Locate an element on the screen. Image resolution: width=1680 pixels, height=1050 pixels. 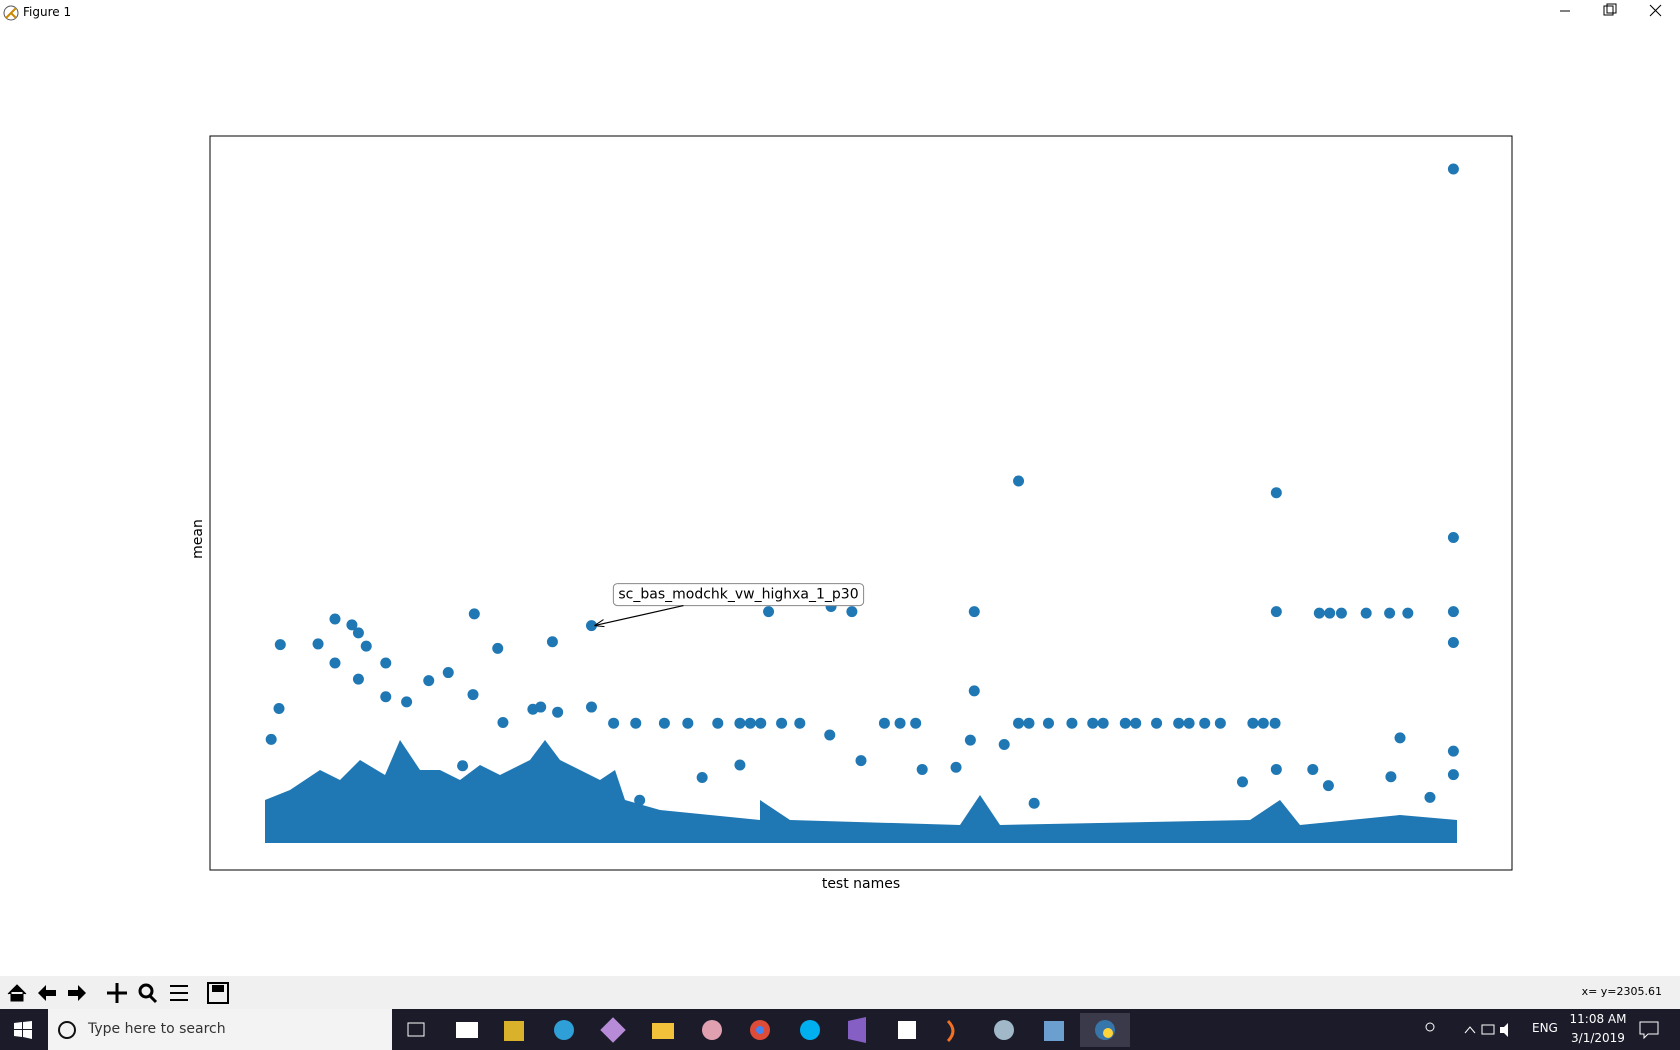
window-title: Figure 1 is located at coordinates (47, 12).